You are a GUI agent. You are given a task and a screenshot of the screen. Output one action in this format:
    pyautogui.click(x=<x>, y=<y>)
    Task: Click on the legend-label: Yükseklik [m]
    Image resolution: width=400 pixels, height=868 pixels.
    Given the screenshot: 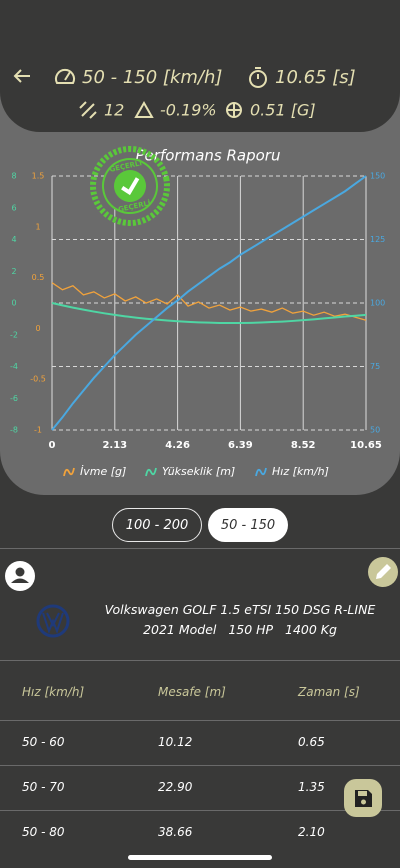 What is the action you would take?
    pyautogui.click(x=198, y=471)
    